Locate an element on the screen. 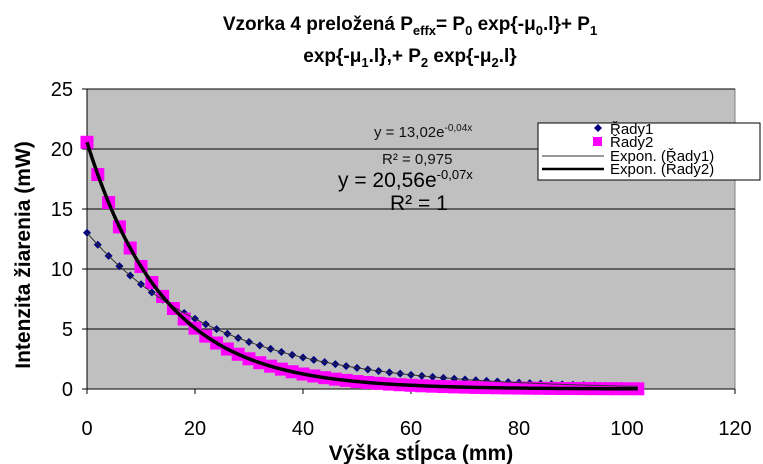 The width and height of the screenshot is (763, 464). y-axis-label: Intenzita žiarenia (mW) is located at coordinates (23, 255).